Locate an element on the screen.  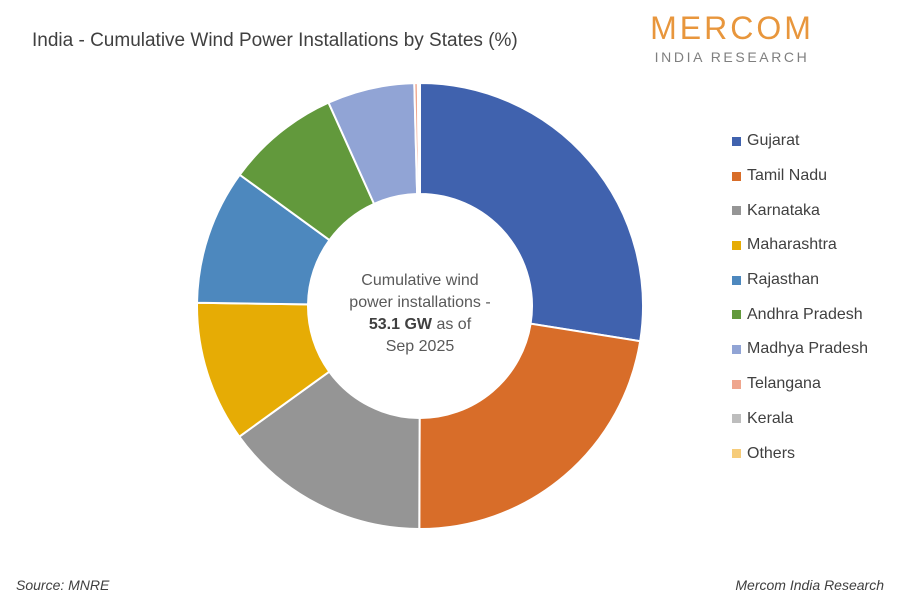
legend-item-gujarat: Gujarat is located at coordinates (800, 141).